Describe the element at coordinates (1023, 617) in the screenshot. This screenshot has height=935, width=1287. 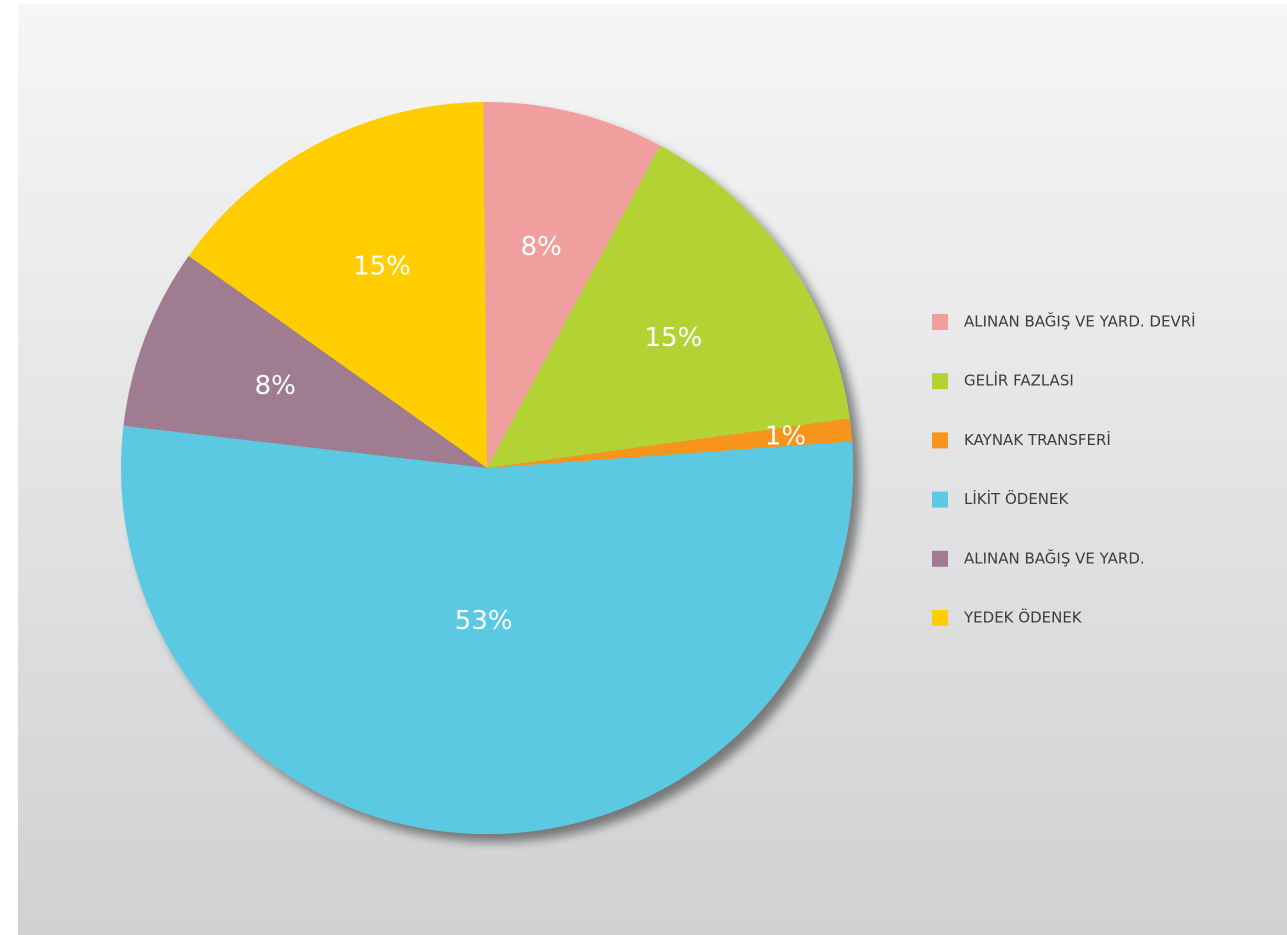
I see `legend-label: YEDEK ÖDENEK` at that location.